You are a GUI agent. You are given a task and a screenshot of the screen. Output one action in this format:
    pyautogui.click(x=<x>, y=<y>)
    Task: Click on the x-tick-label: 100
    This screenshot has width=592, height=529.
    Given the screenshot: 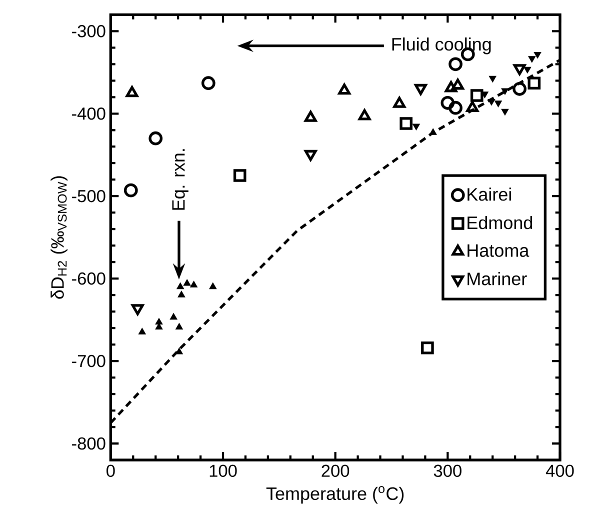 What is the action you would take?
    pyautogui.click(x=223, y=470)
    